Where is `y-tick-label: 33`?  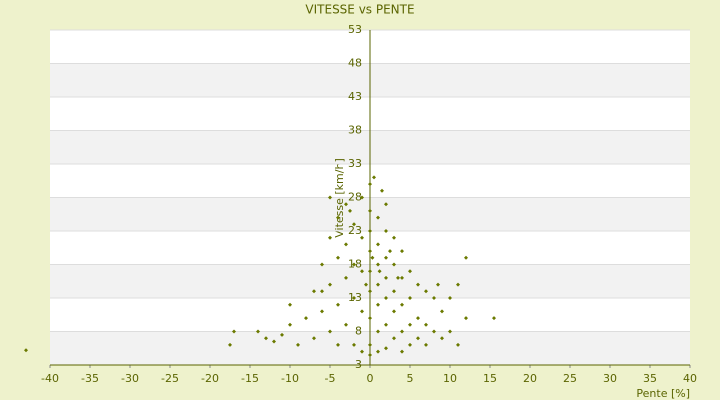 y-tick-label: 33 is located at coordinates (355, 163).